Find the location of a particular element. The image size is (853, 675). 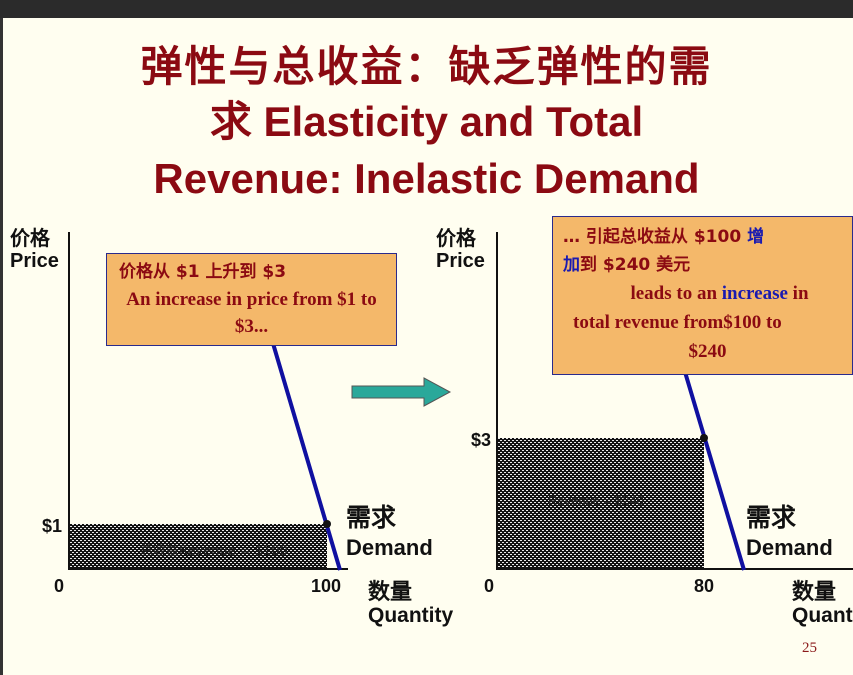

right-callout-en-a: leads to an is located at coordinates (676, 293).